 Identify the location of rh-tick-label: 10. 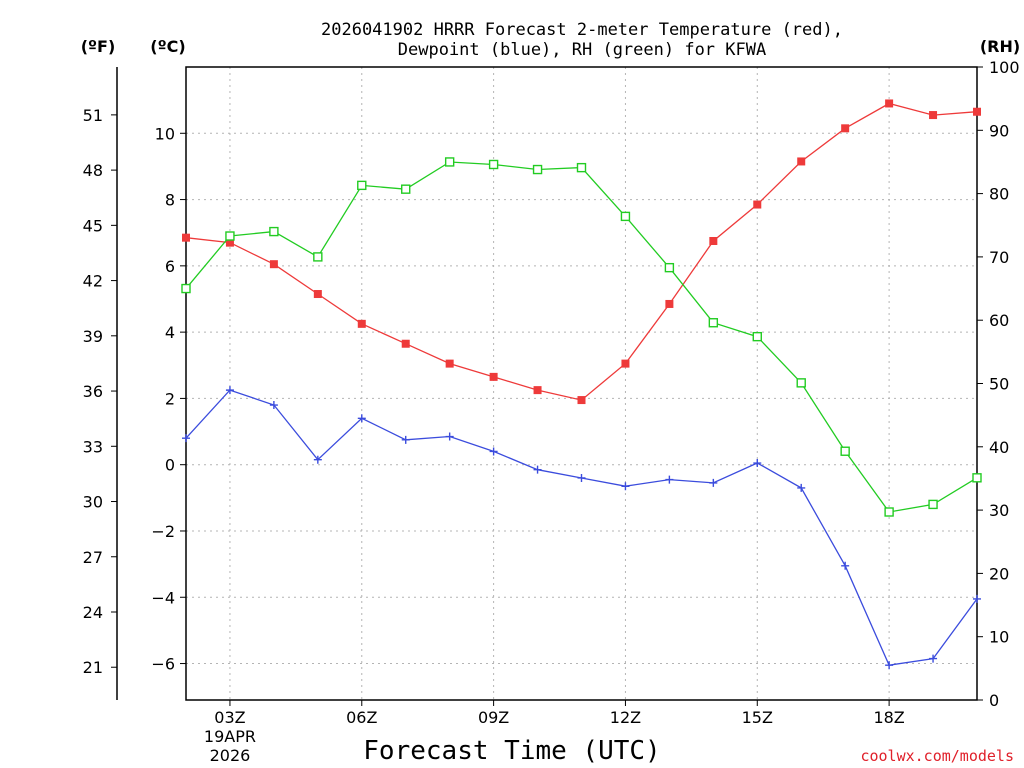
(999, 637).